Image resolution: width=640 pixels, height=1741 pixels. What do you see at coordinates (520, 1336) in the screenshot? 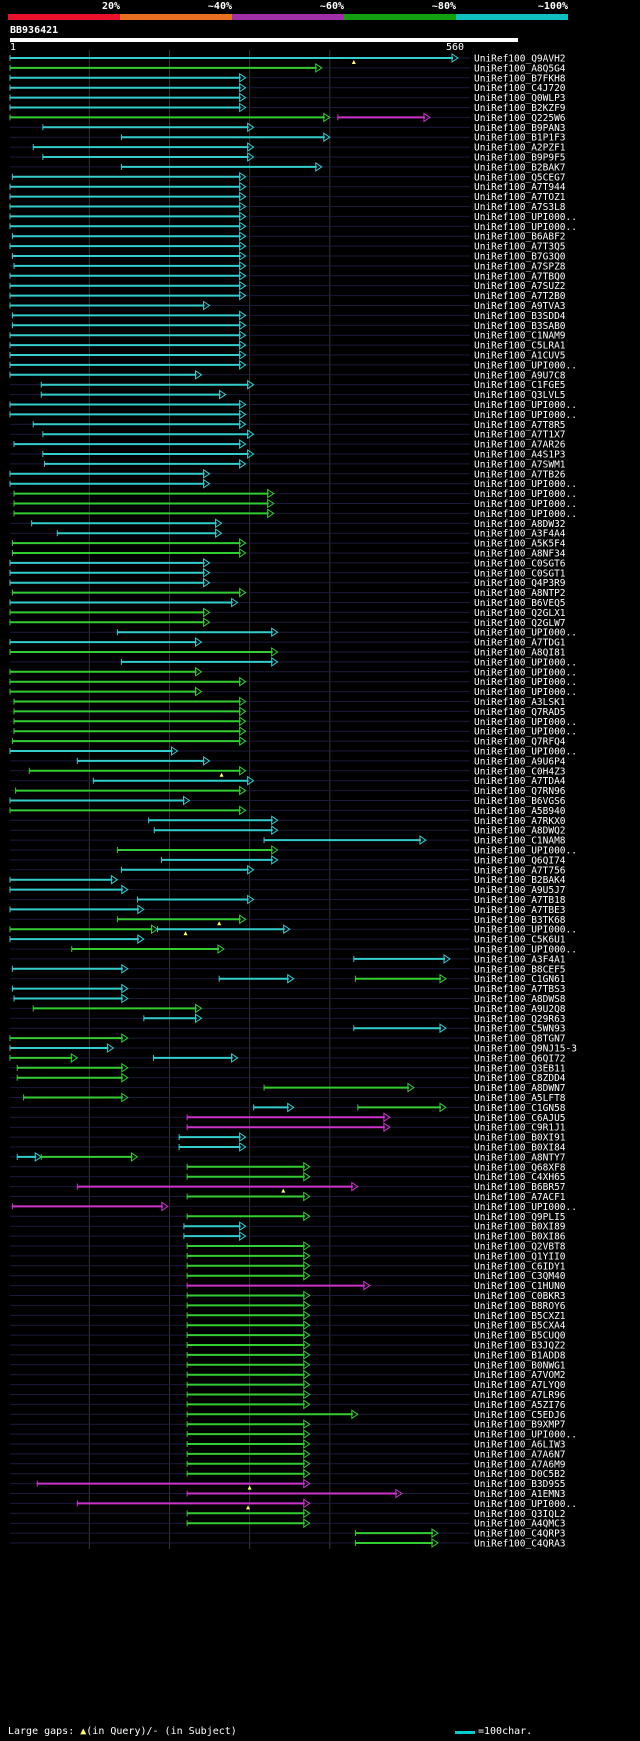
I see `hit-label: UniRef100_B5CUQ0` at bounding box center [520, 1336].